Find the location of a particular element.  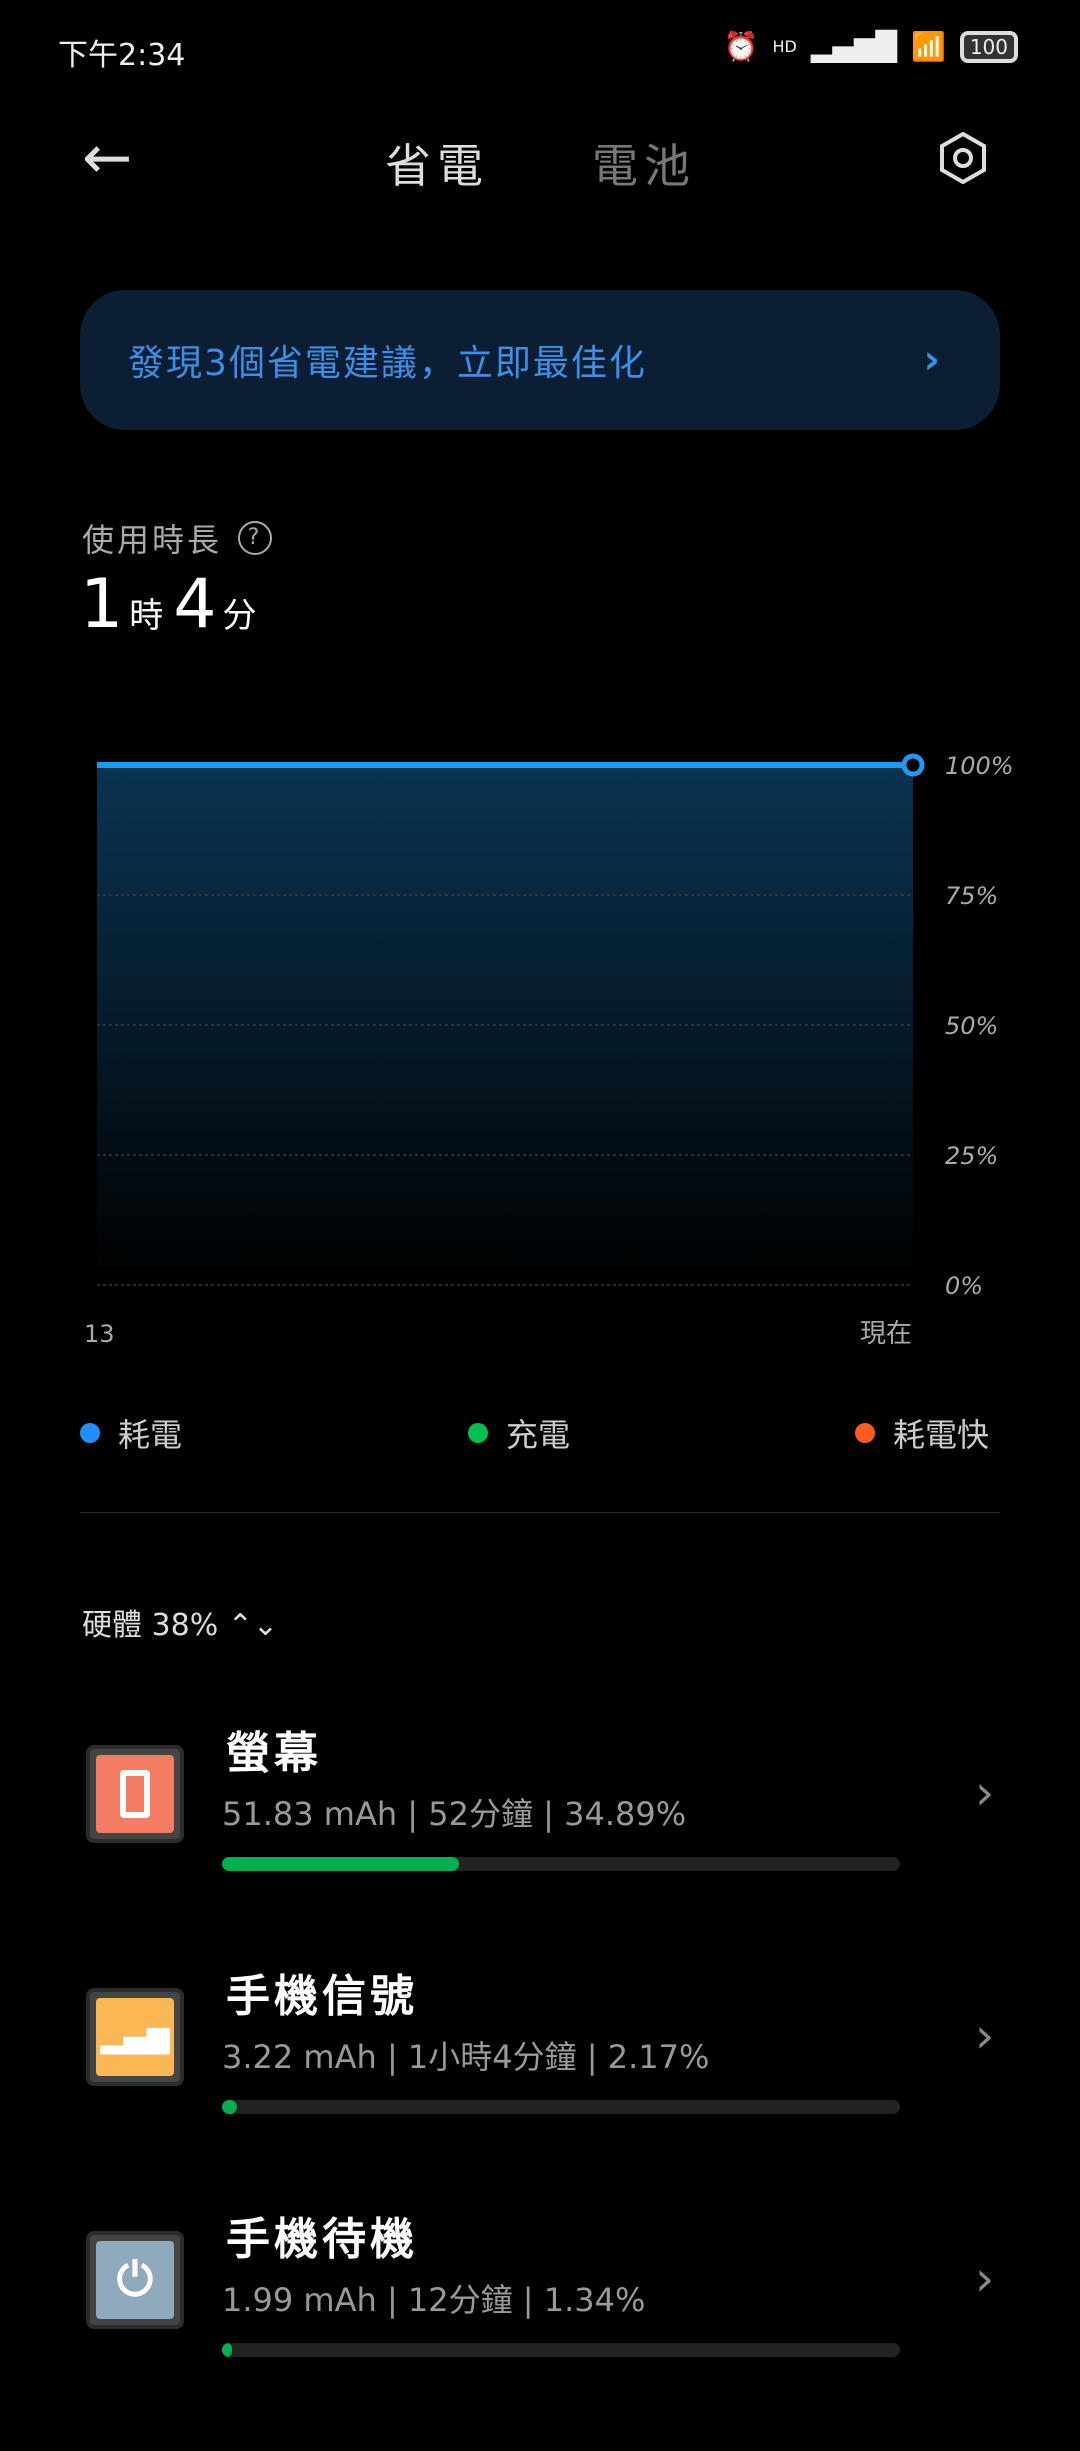

tab-battery: 電池 is located at coordinates (644, 166).